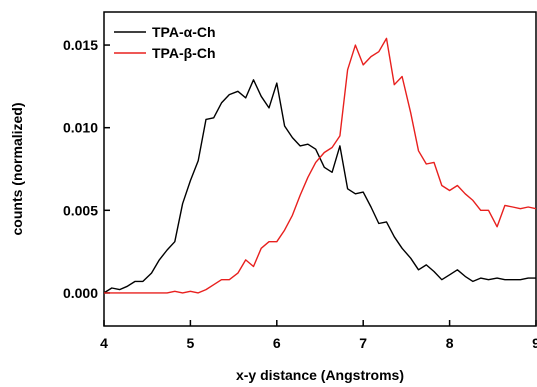 The width and height of the screenshot is (537, 387). What do you see at coordinates (184, 53) in the screenshot?
I see `legend-label-tpa-beta: TPA-β-Ch` at bounding box center [184, 53].